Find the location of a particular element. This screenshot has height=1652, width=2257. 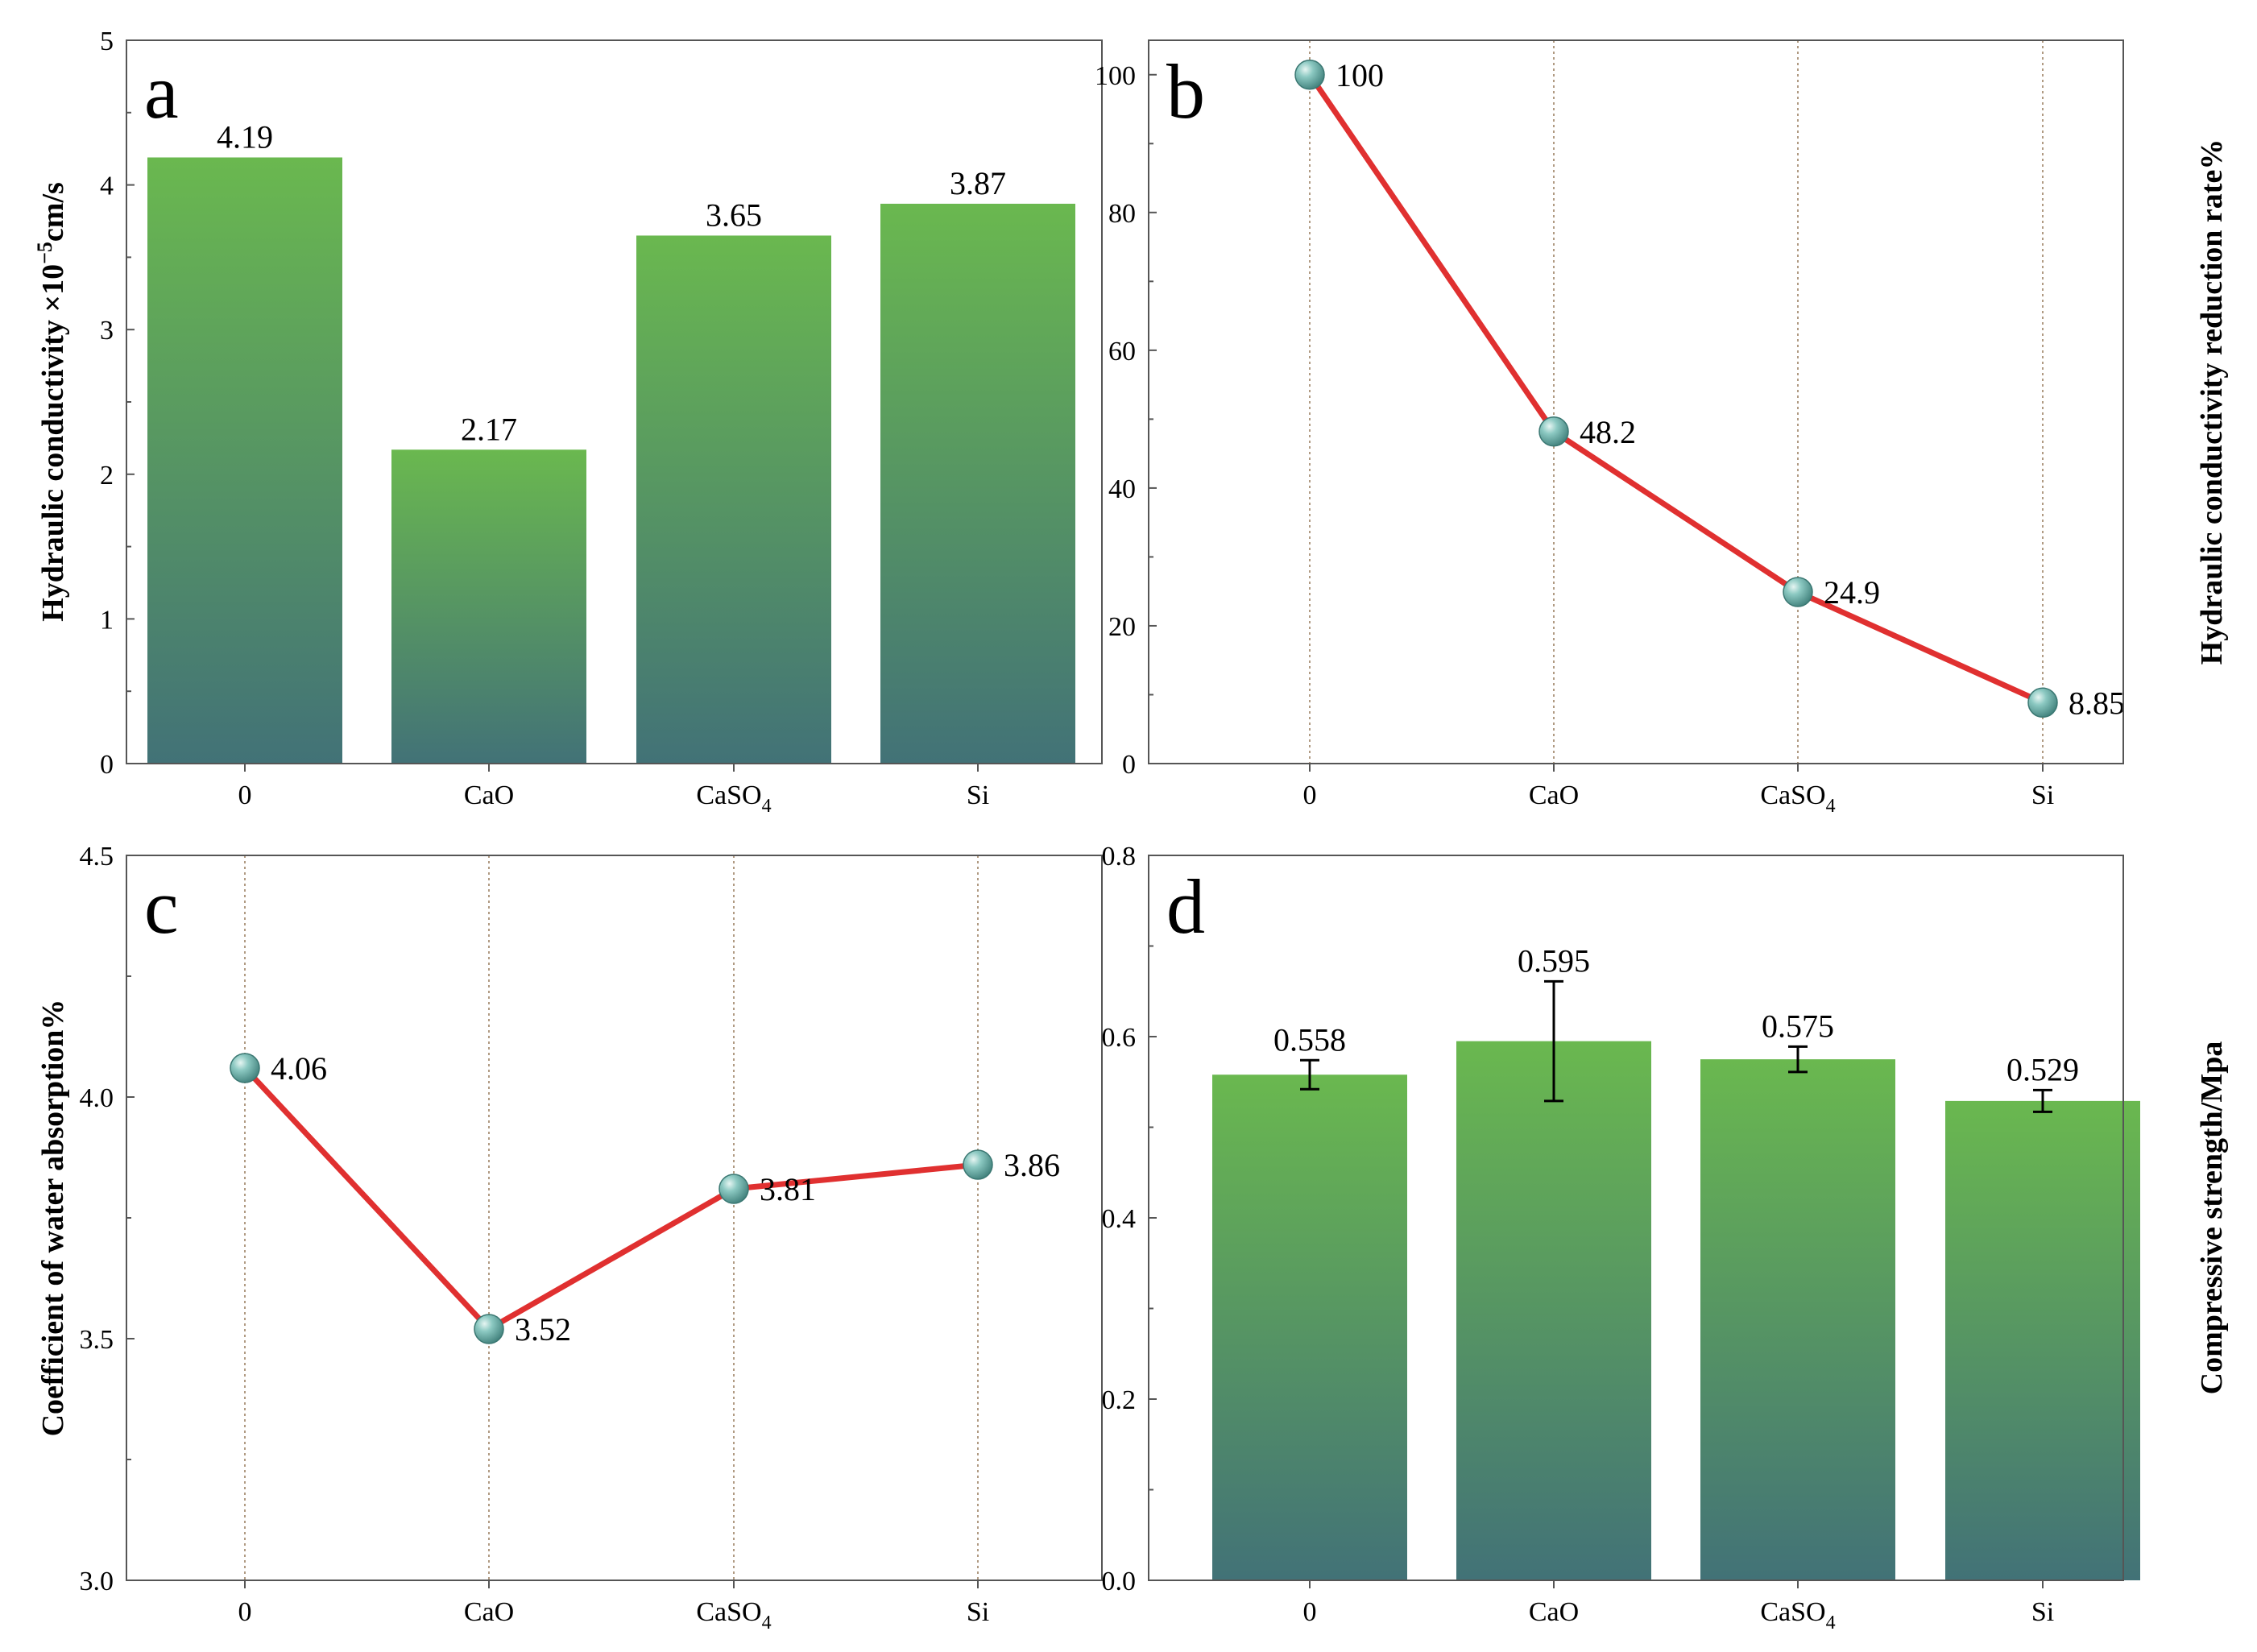

y-tick-label: 3 is located at coordinates (107, 331).